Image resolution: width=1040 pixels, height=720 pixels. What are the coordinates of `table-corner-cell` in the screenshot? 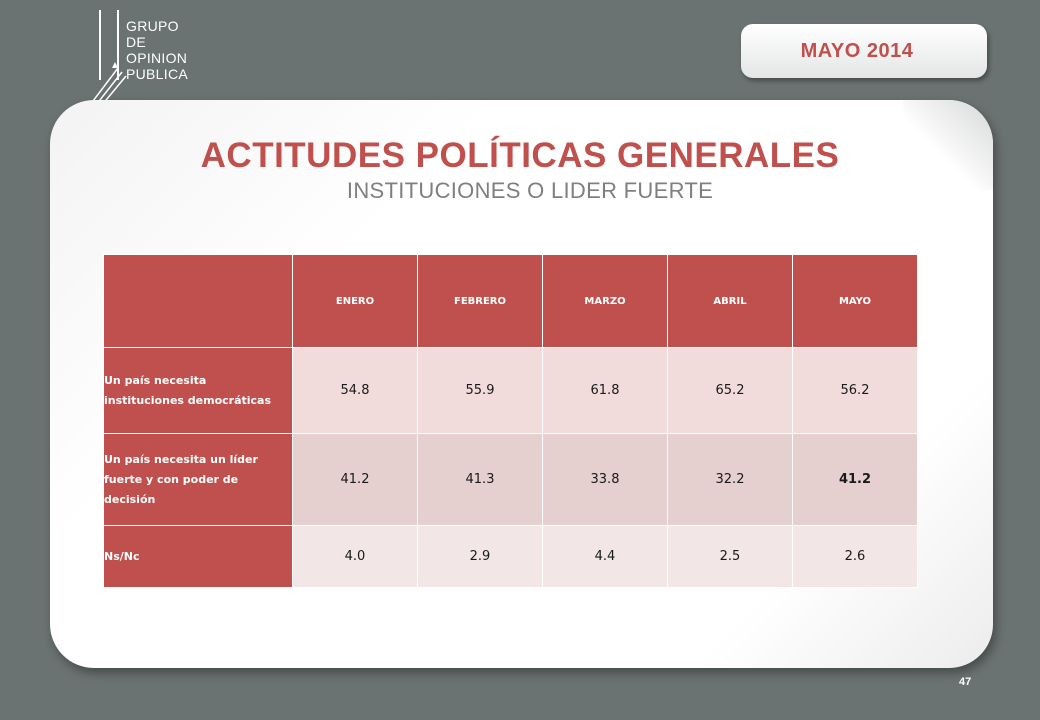 It's located at (198, 301).